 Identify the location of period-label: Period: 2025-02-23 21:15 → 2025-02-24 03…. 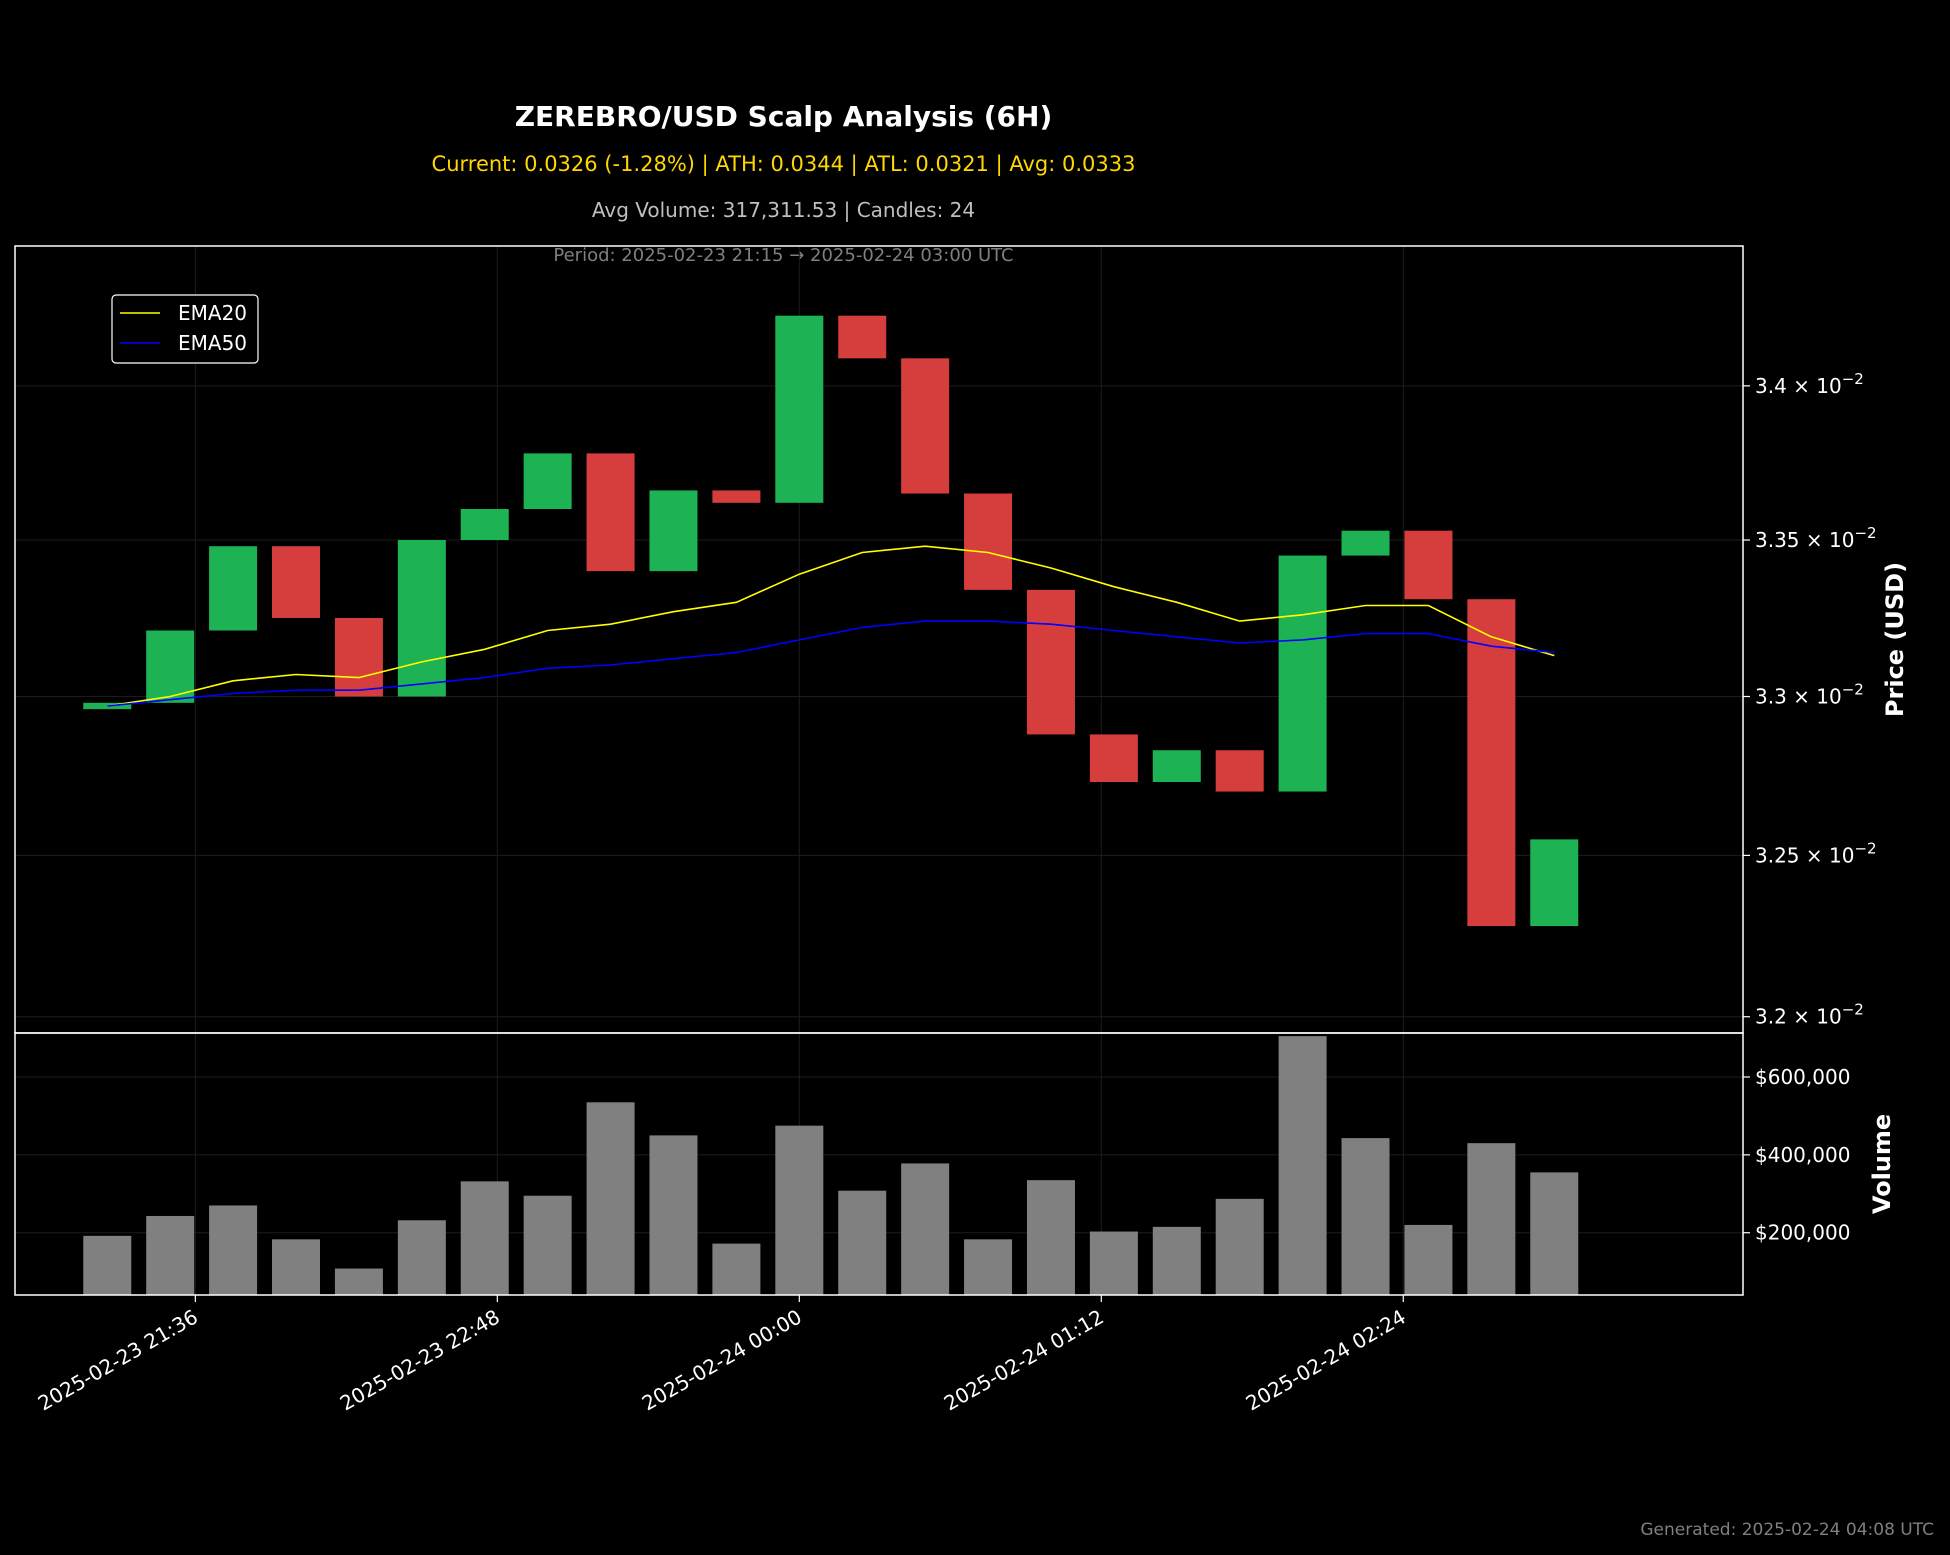
(783, 255).